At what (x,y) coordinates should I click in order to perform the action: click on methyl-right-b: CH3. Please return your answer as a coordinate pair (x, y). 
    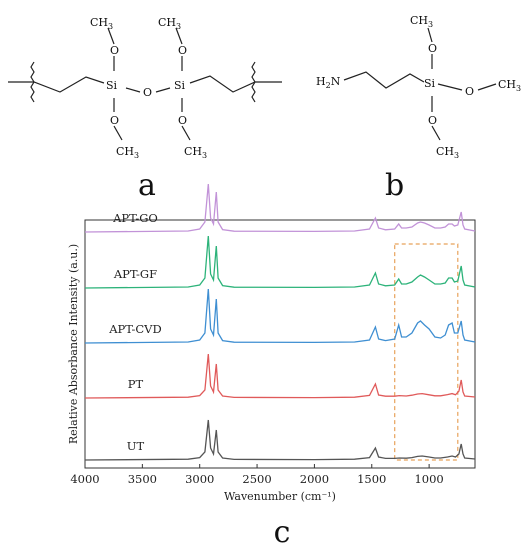
    Looking at the image, I should click on (509, 85).